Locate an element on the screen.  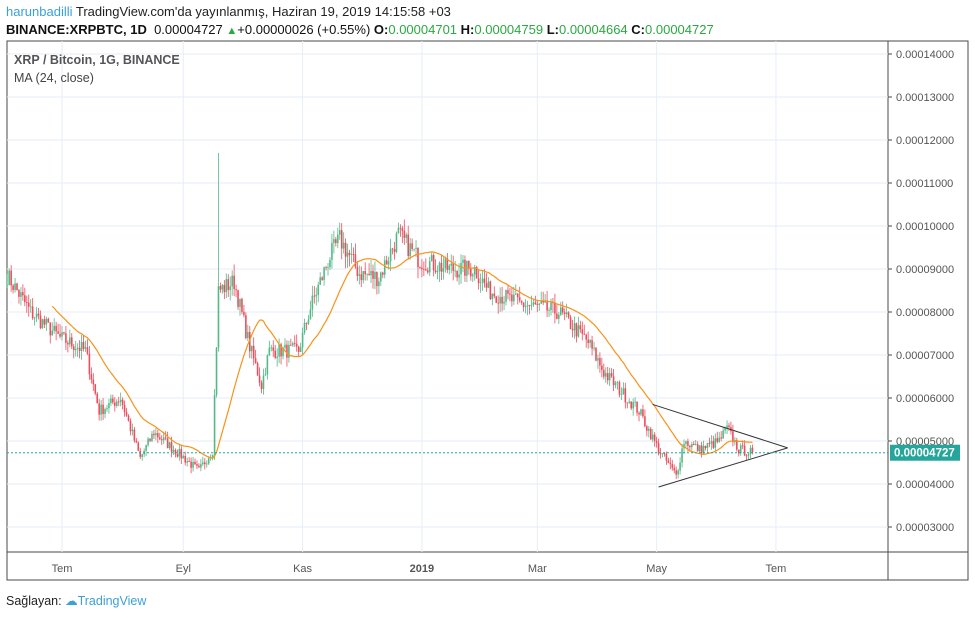
triangle-lower-line is located at coordinates (723, 467).